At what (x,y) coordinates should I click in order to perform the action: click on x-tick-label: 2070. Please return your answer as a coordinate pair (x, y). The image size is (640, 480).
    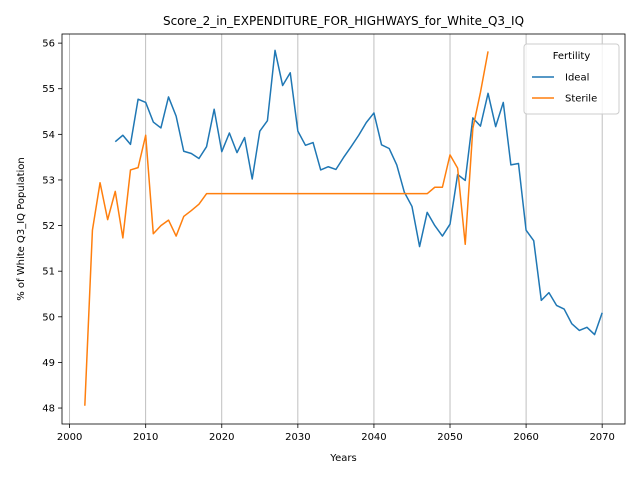
    Looking at the image, I should click on (601, 437).